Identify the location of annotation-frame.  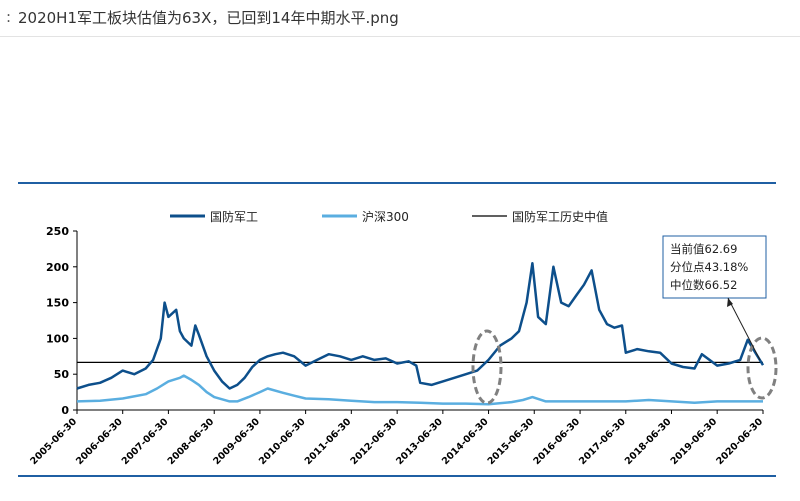
(714, 267).